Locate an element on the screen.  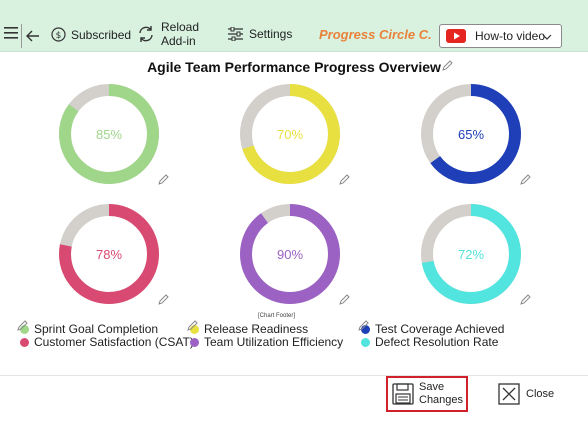
chart-title: Agile Team Performance Progress Overview is located at coordinates (294, 67).